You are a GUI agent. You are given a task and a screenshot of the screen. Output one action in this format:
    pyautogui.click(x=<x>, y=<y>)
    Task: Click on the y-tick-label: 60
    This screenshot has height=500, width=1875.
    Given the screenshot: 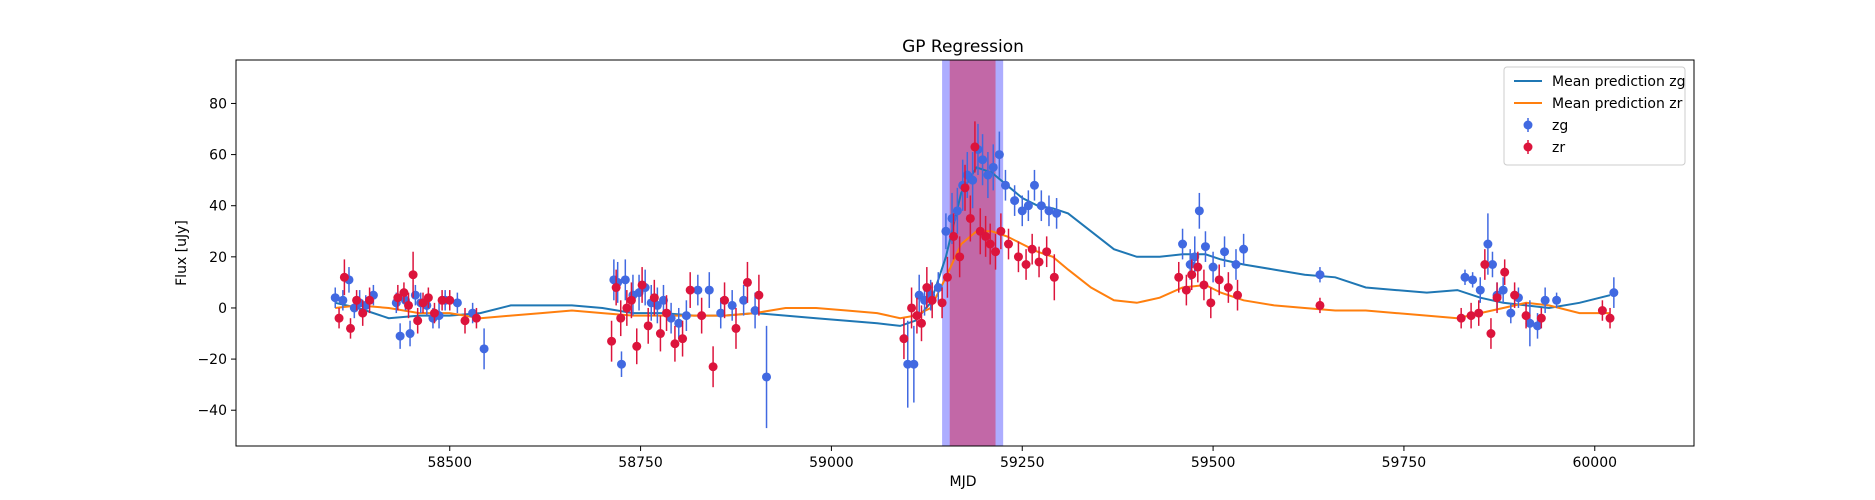 What is the action you would take?
    pyautogui.click(x=218, y=156)
    